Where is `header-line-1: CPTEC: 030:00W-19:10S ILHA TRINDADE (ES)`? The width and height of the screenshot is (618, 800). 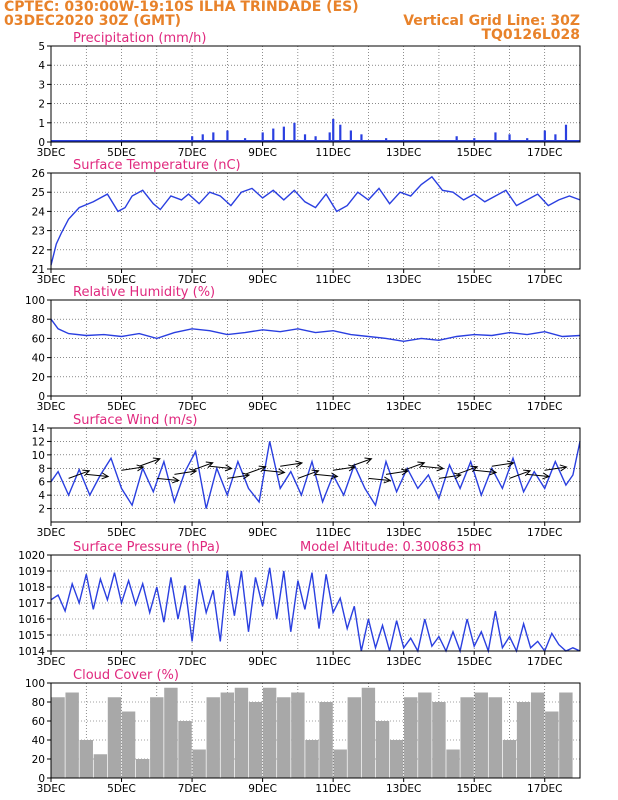 header-line-1: CPTEC: 030:00W-19:10S ILHA TRINDADE (ES) is located at coordinates (181, 7).